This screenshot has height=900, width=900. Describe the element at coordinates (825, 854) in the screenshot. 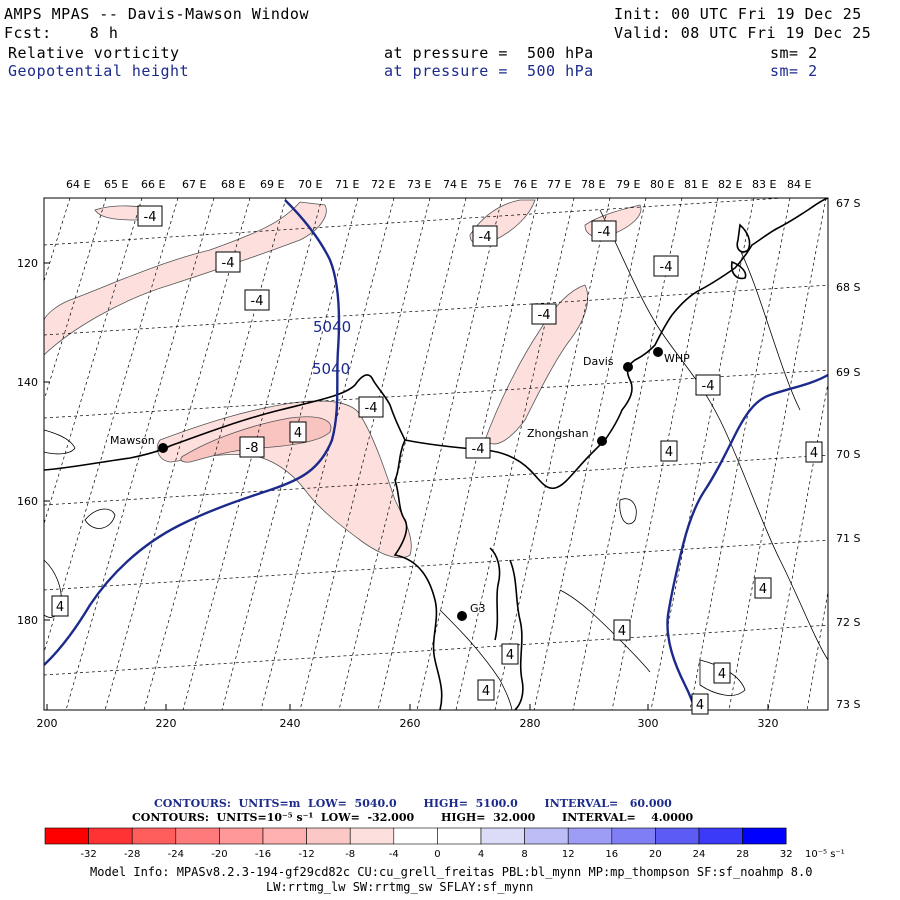

I see `colorbar-unit: 10⁻⁵ s⁻¹` at that location.